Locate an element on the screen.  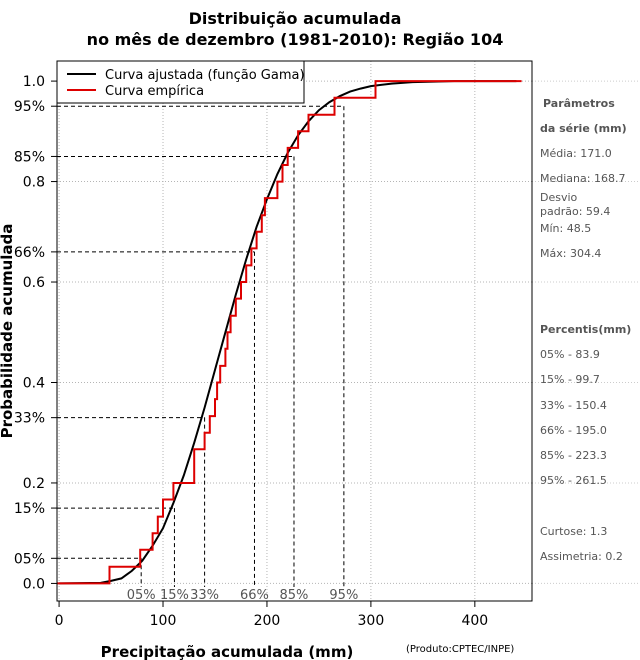
credit-text: (Produto:CPTEC/INPE) is located at coordinates (460, 649).